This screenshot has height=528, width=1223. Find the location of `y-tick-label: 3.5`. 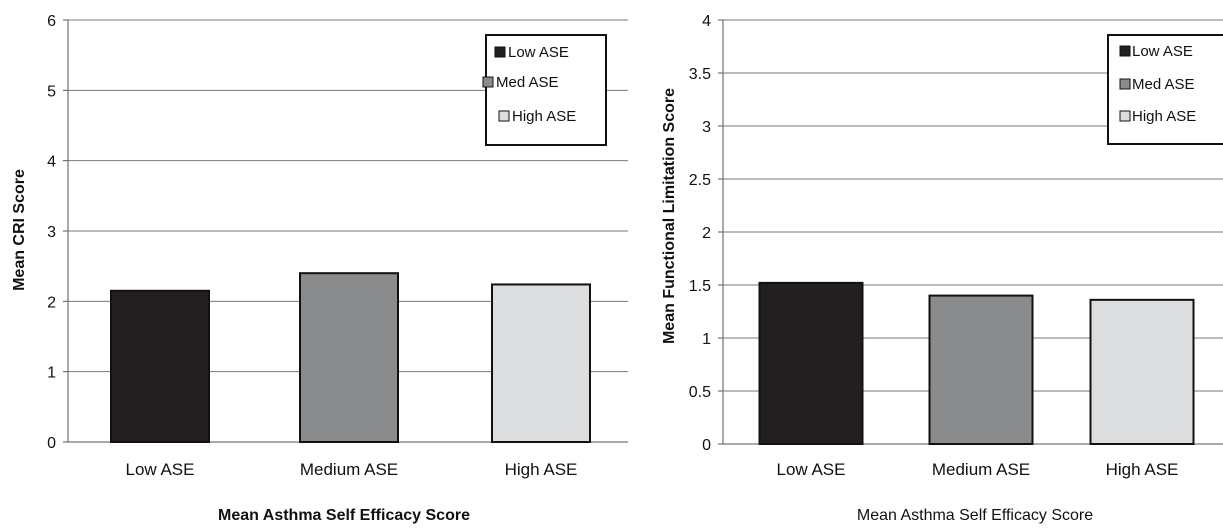

y-tick-label: 3.5 is located at coordinates (700, 74).